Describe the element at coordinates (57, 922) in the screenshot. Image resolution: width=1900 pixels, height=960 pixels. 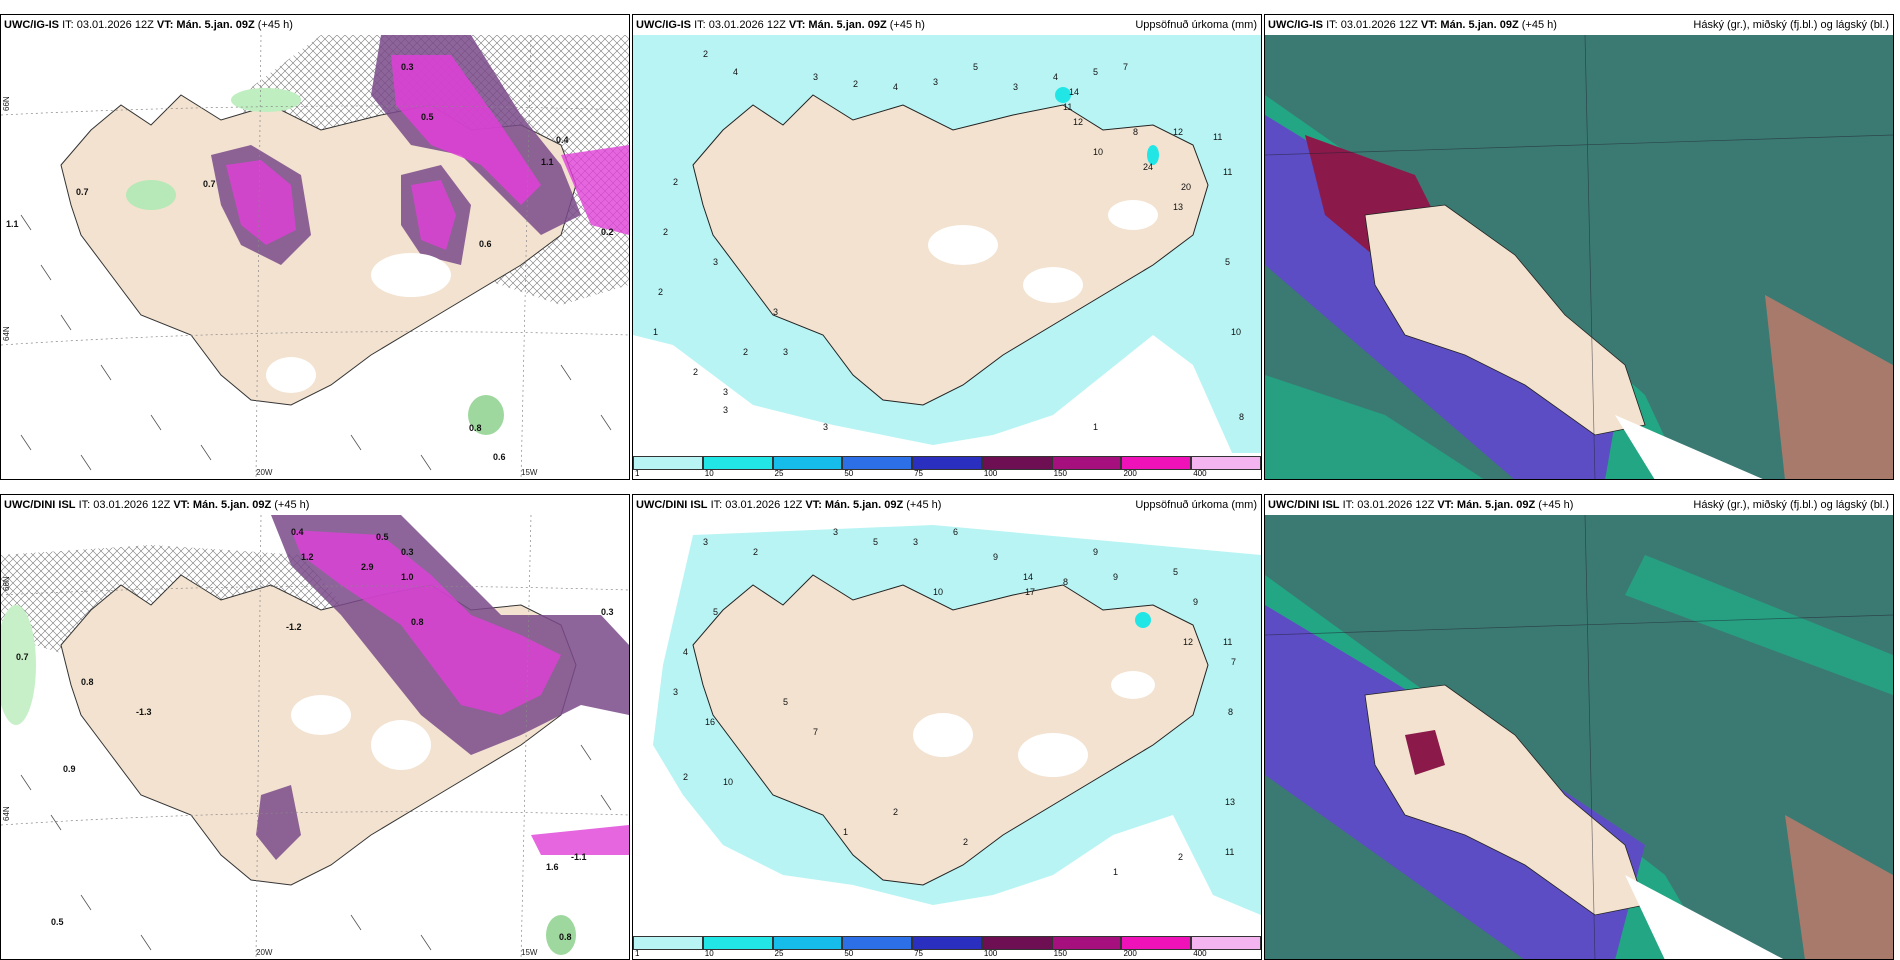
I see `svg-text: 0.5` at that location.